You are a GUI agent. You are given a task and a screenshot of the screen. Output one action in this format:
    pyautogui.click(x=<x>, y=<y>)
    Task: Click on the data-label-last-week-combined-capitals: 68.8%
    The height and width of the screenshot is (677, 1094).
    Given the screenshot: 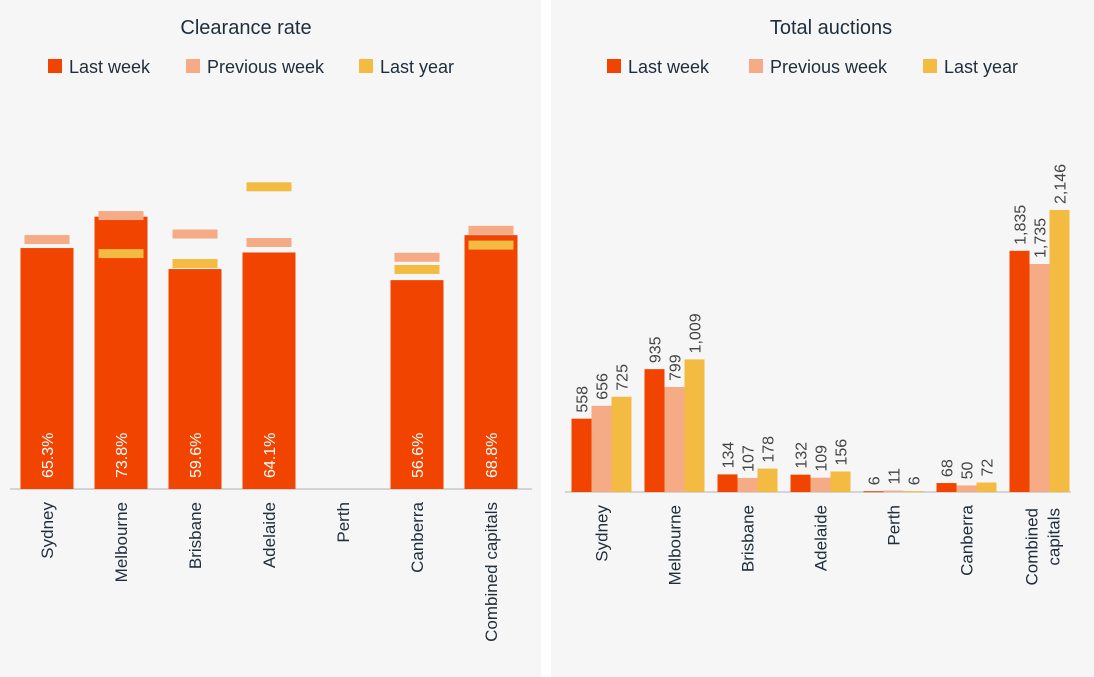 What is the action you would take?
    pyautogui.click(x=492, y=455)
    